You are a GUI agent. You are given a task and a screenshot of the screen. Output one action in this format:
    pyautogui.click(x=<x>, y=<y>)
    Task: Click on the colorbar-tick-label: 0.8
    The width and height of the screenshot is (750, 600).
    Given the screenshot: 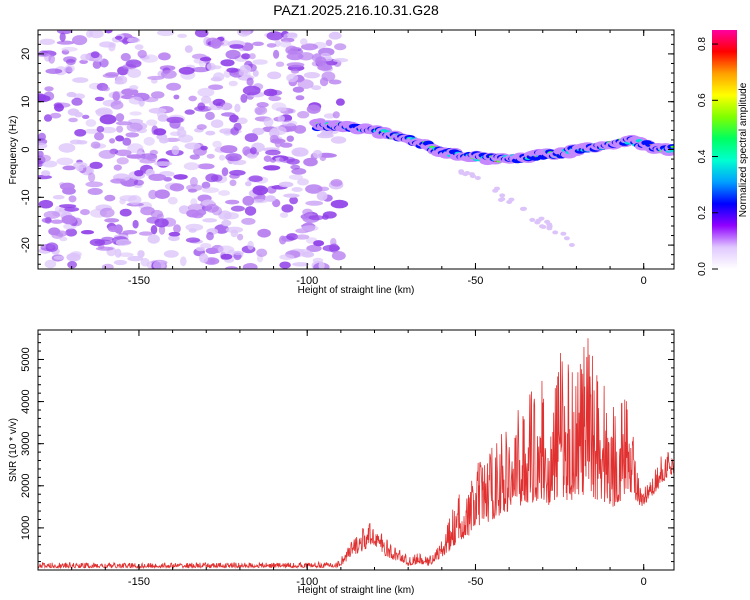 What is the action you would take?
    pyautogui.click(x=702, y=44)
    